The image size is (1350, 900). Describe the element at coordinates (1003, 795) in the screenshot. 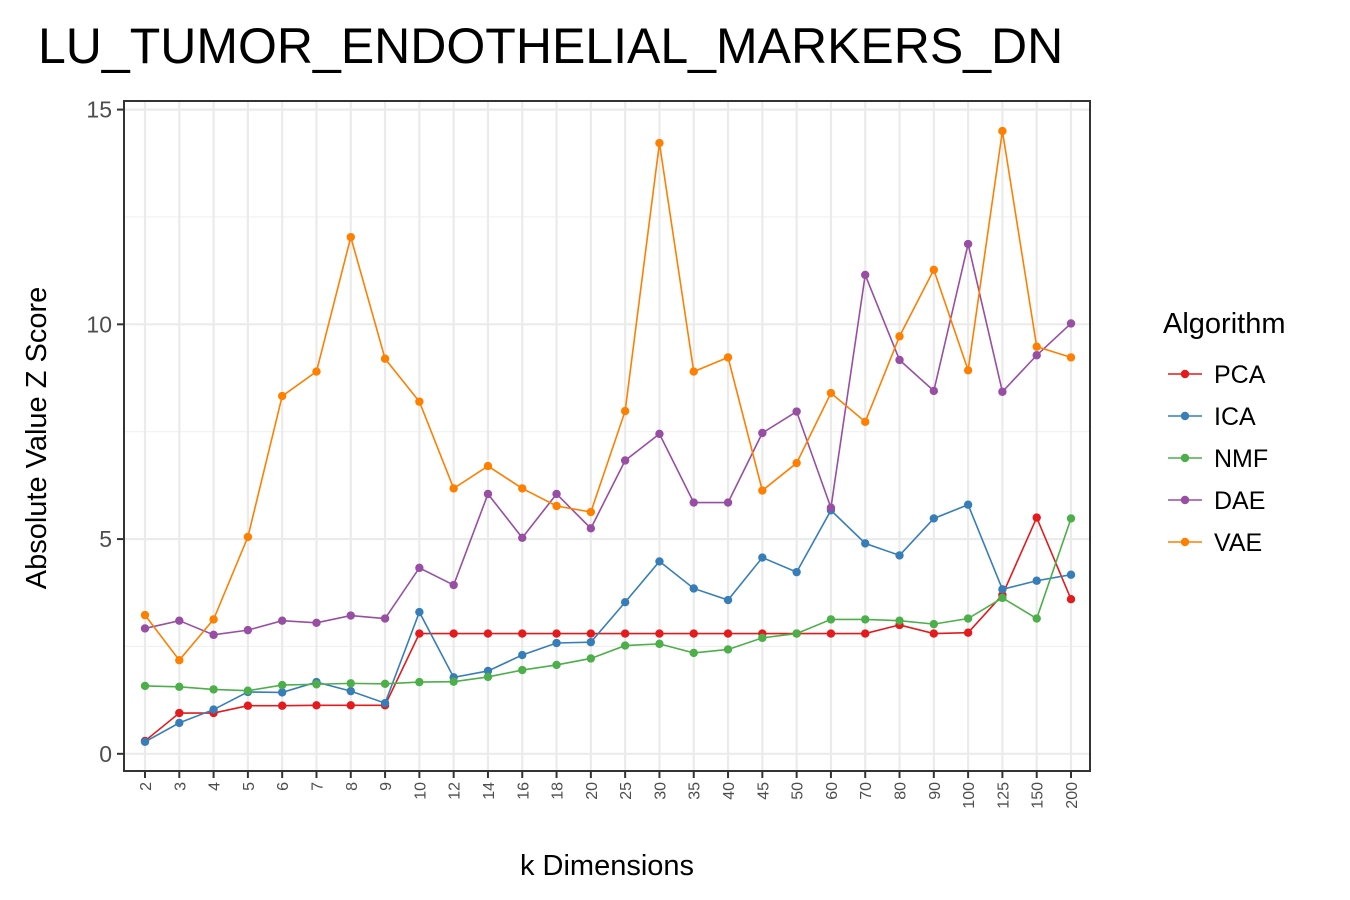

I see `x-tick-label: 125` at that location.